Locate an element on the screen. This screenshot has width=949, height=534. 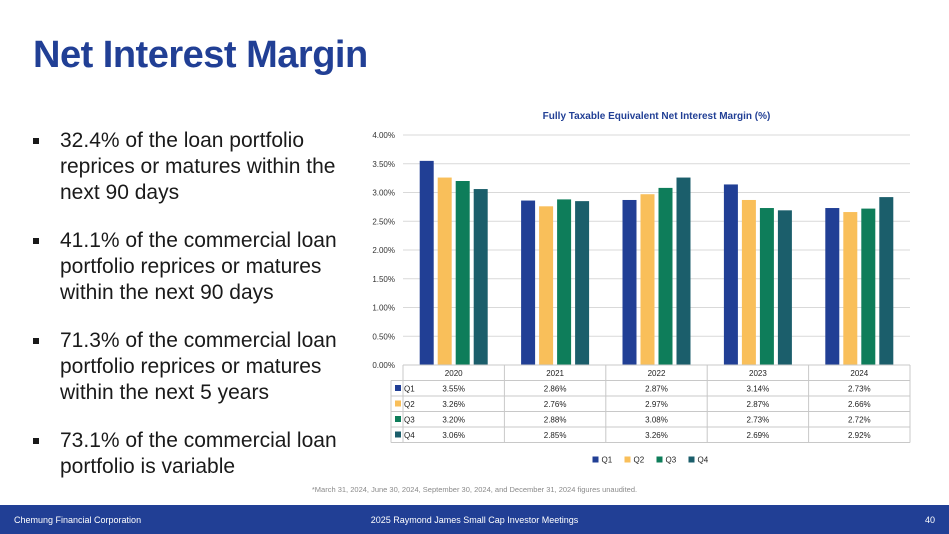
table-series-name: Q2 is located at coordinates (409, 404).